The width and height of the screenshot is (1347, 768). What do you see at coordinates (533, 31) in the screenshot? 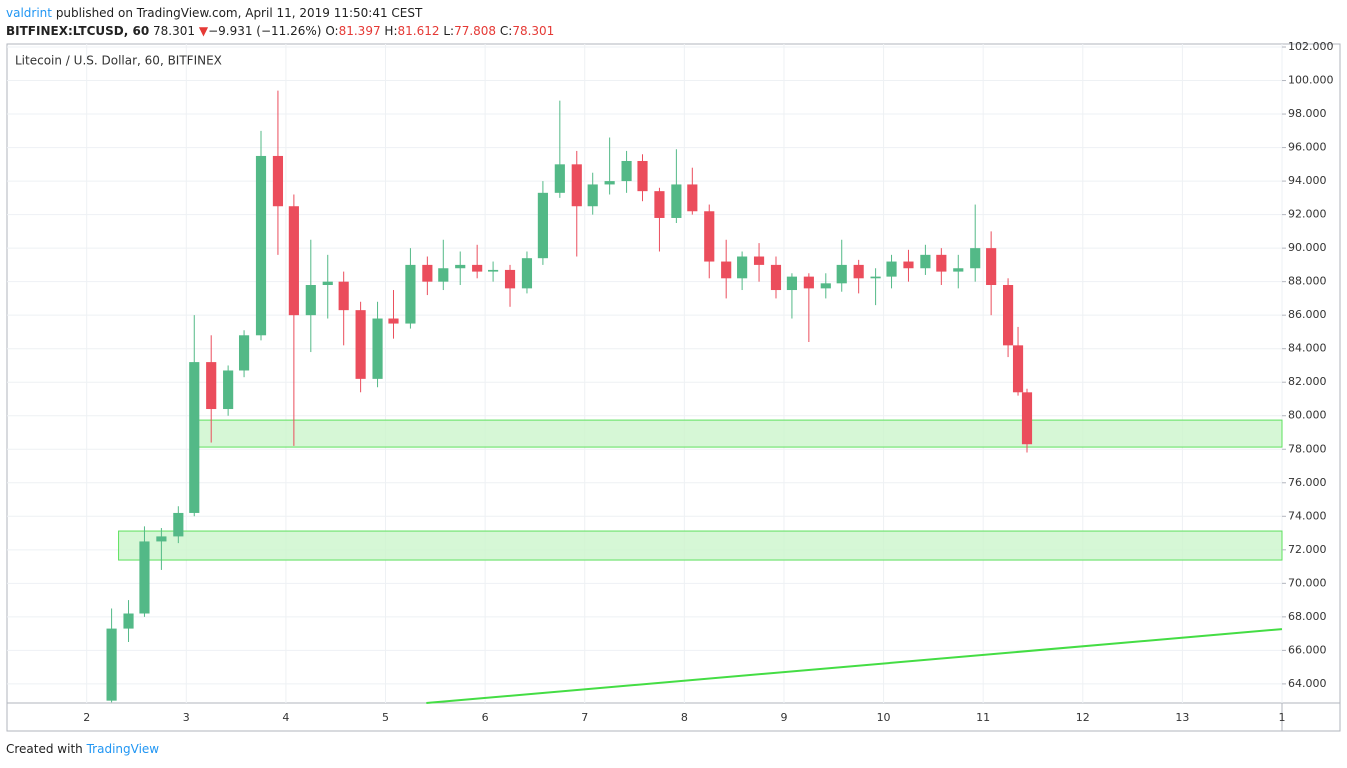
I see `close: 78.301` at bounding box center [533, 31].